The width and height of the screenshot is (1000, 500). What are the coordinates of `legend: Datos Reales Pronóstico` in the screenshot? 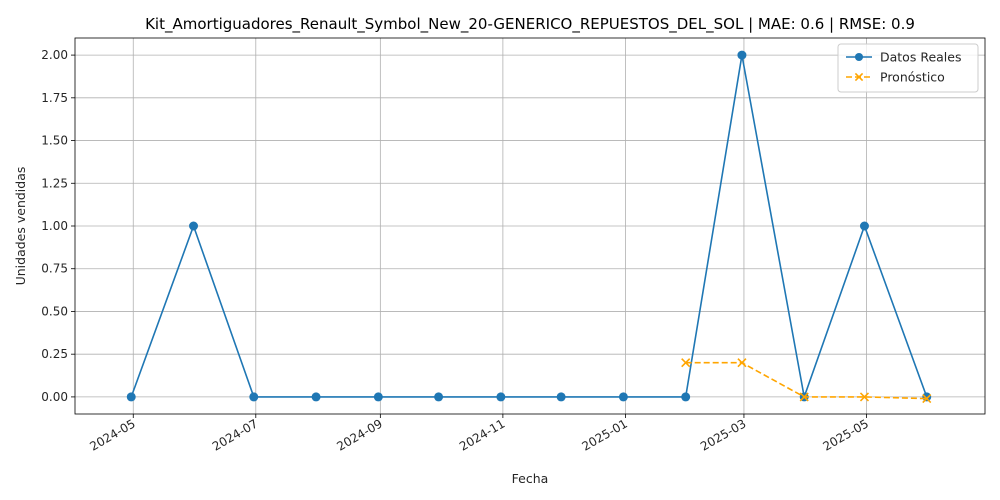 It's located at (908, 68).